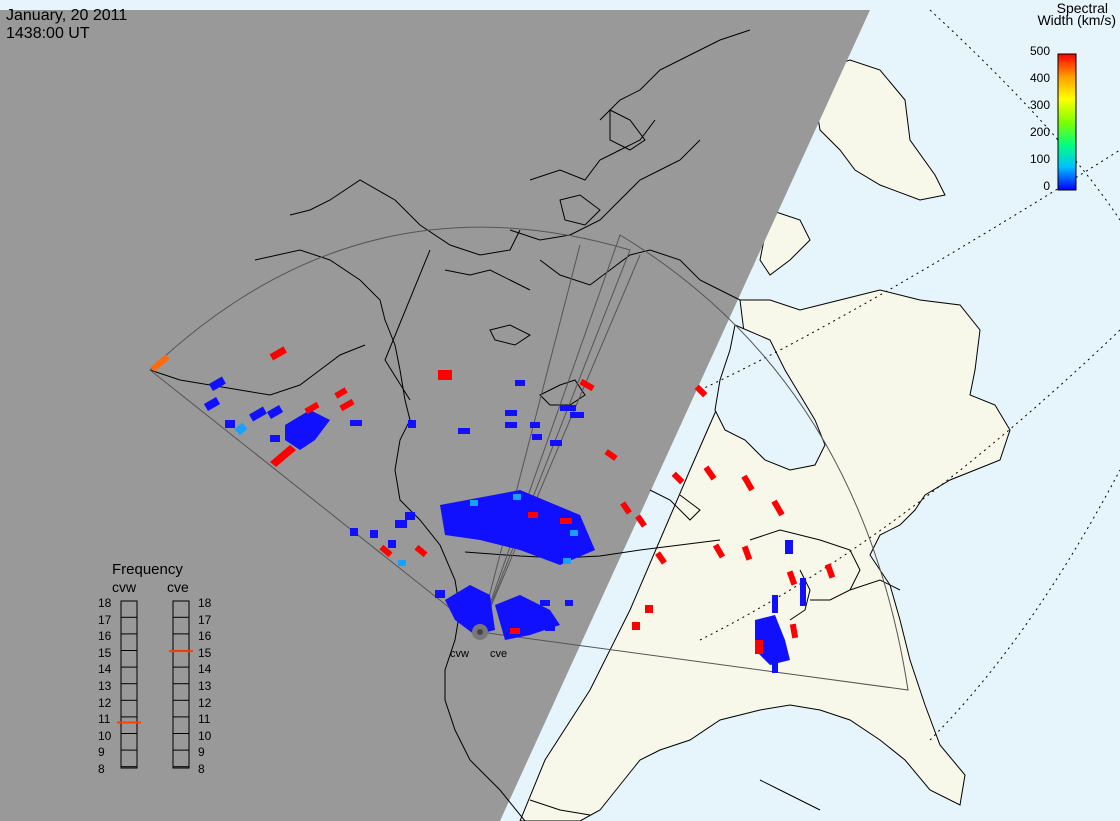  What do you see at coordinates (129, 684) in the screenshot?
I see `cvw-frequency-box` at bounding box center [129, 684].